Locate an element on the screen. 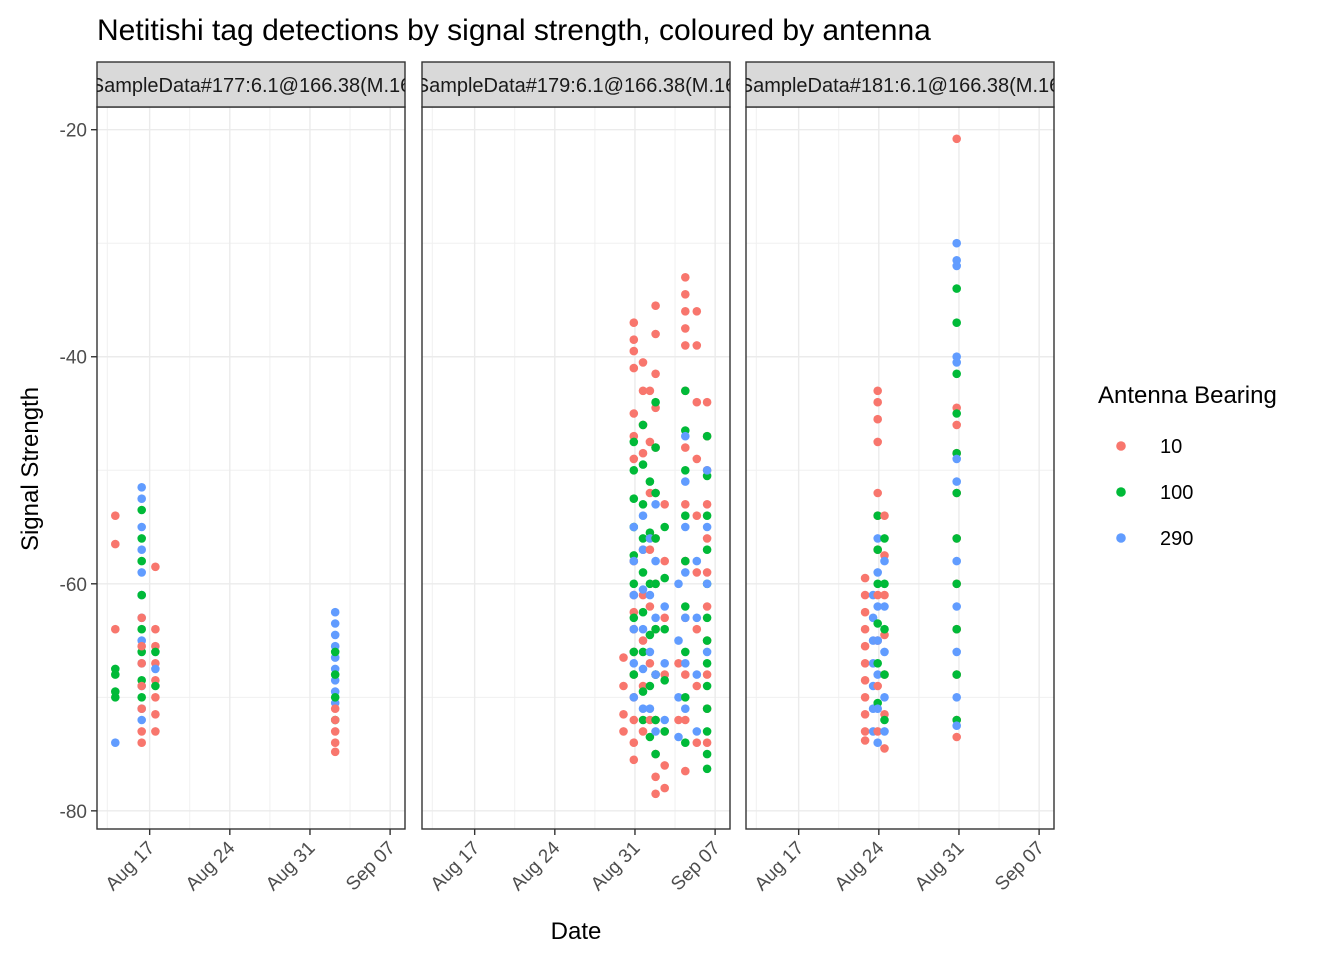 Image resolution: width=1344 pixels, height=960 pixels. x-tick-label: Aug 17 is located at coordinates (130, 866).